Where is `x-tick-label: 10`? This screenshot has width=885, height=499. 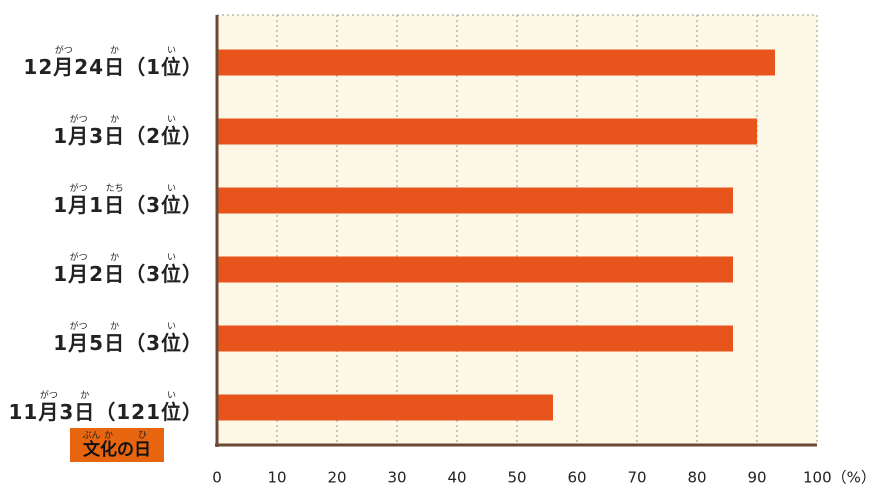 x-tick-label: 10 is located at coordinates (276, 478).